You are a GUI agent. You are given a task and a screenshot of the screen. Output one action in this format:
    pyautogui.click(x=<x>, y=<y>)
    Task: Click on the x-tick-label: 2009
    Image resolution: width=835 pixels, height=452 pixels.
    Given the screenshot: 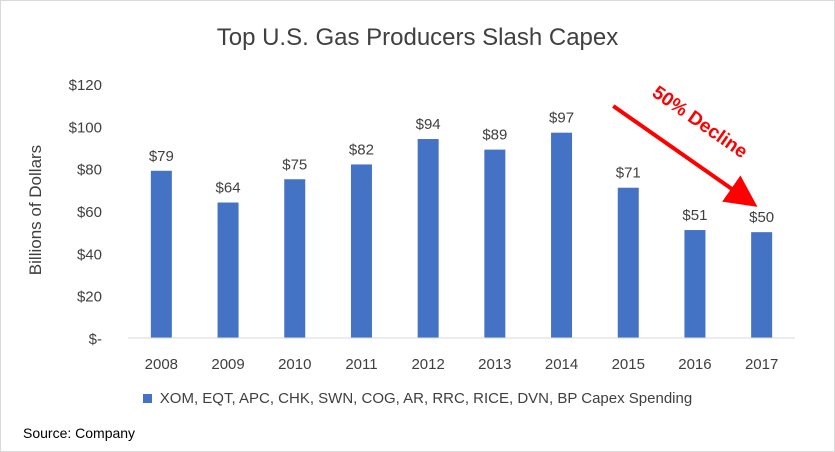 What is the action you would take?
    pyautogui.click(x=227, y=364)
    